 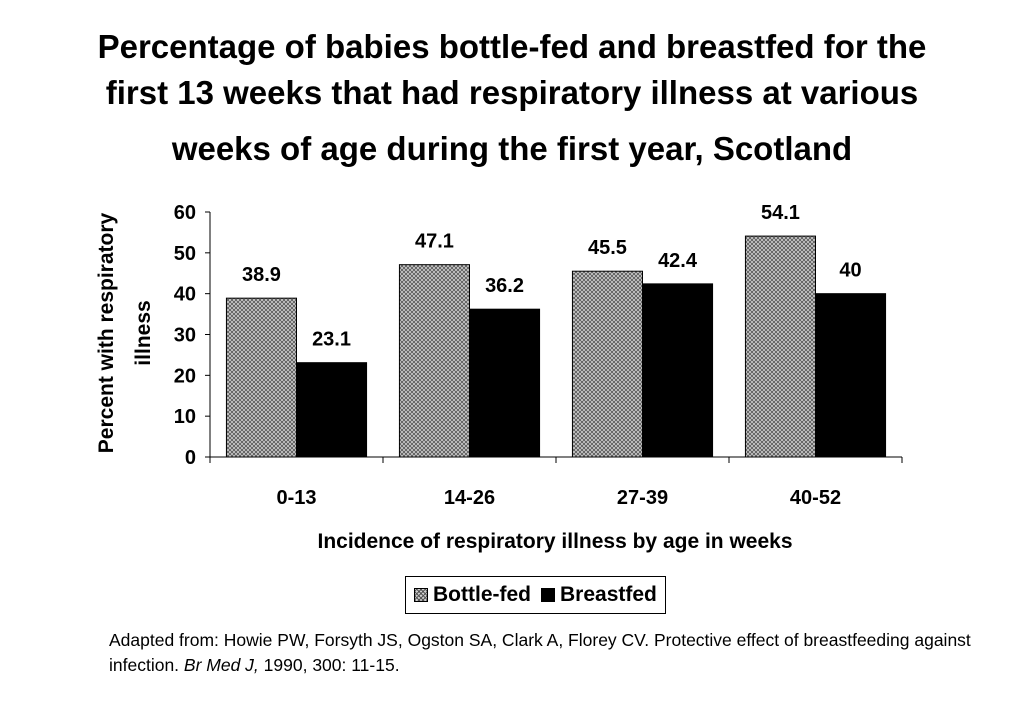 I want to click on data-label-breastfed: 36.2, so click(x=504, y=286).